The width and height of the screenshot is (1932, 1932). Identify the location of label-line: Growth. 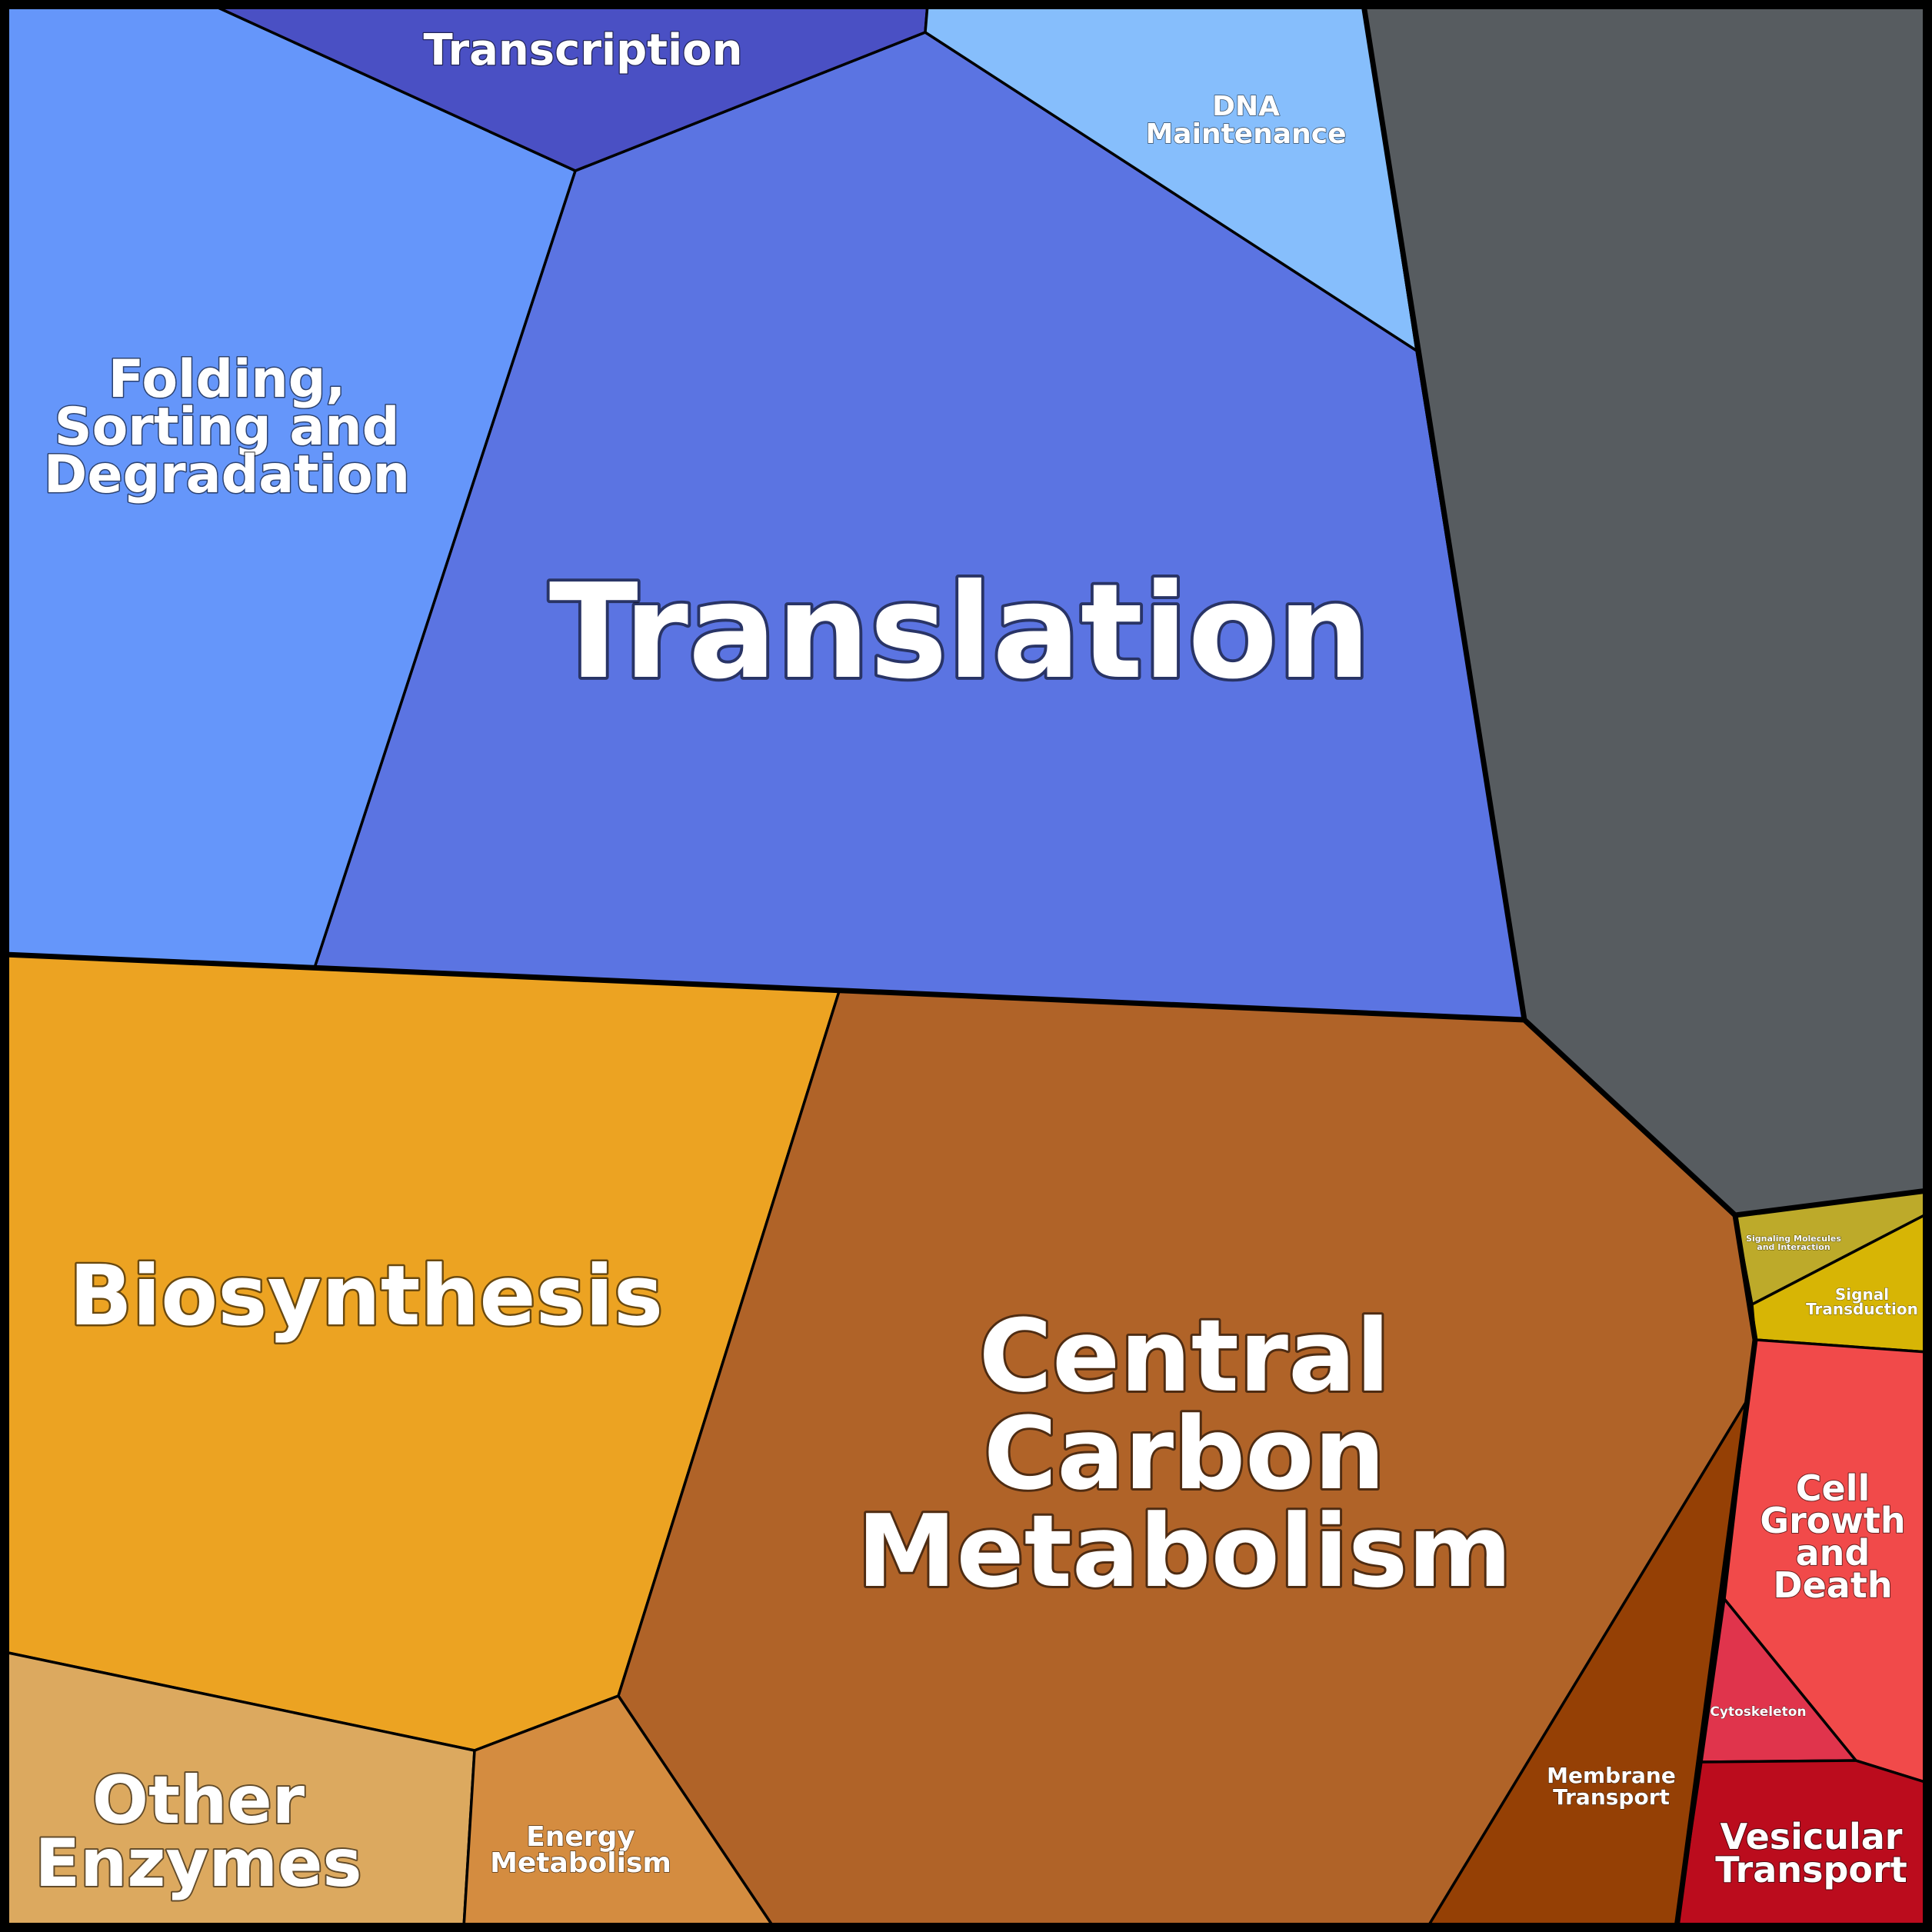
(1832, 1520).